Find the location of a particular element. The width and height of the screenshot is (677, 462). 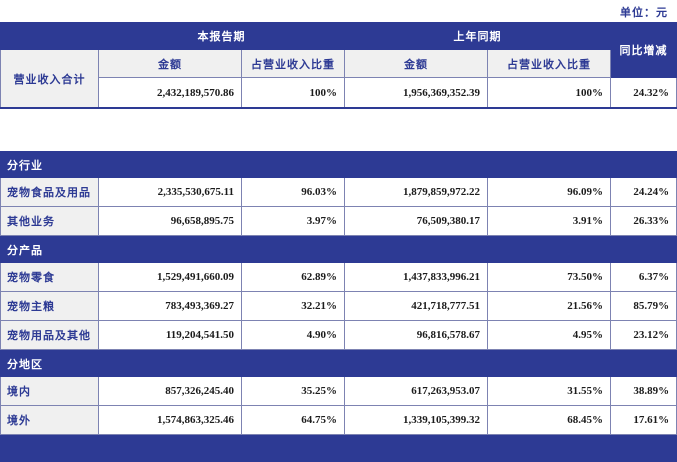

yoy-cell: 17.61% is located at coordinates (644, 420).